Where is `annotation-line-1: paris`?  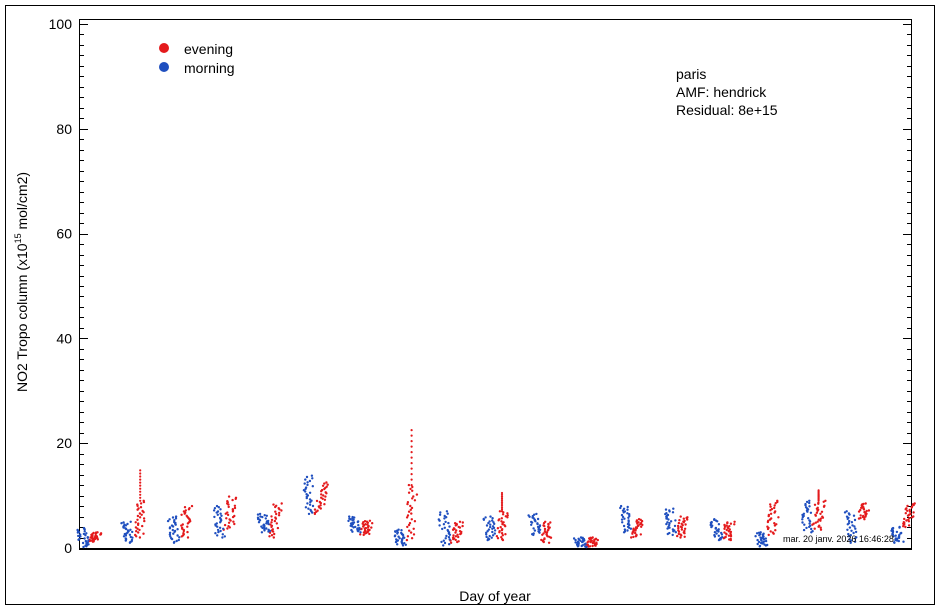
annotation-line-1: paris is located at coordinates (691, 74).